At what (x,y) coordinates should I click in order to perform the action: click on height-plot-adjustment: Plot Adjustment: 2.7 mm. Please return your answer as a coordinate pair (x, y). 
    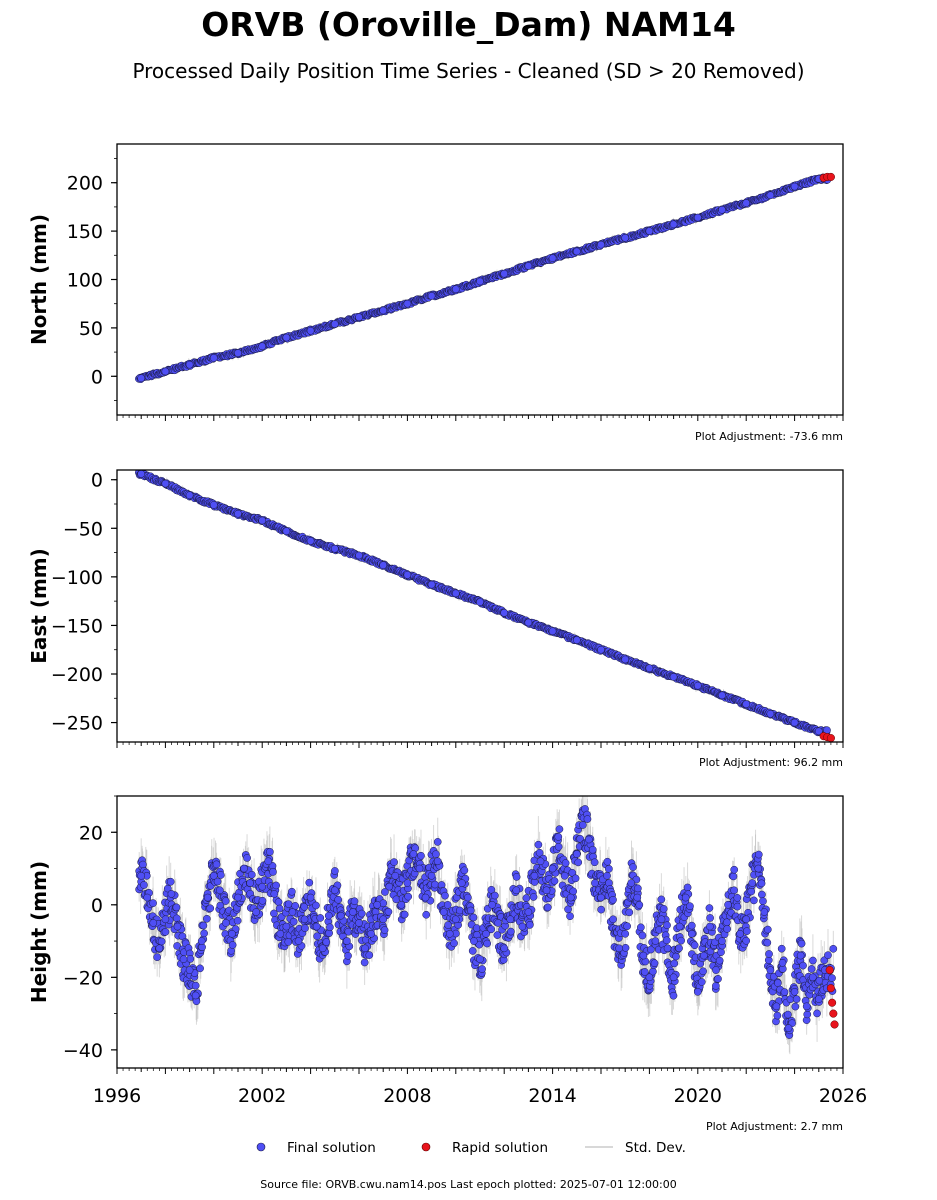
    Looking at the image, I should click on (774, 1126).